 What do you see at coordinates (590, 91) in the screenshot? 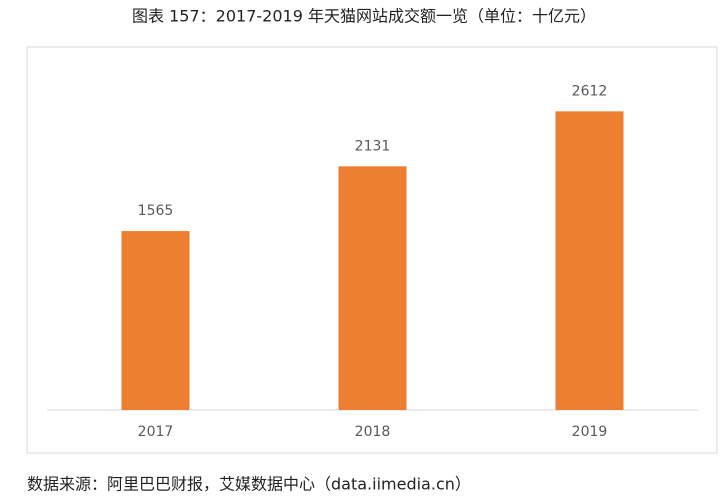
I see `value-label: 2612` at bounding box center [590, 91].